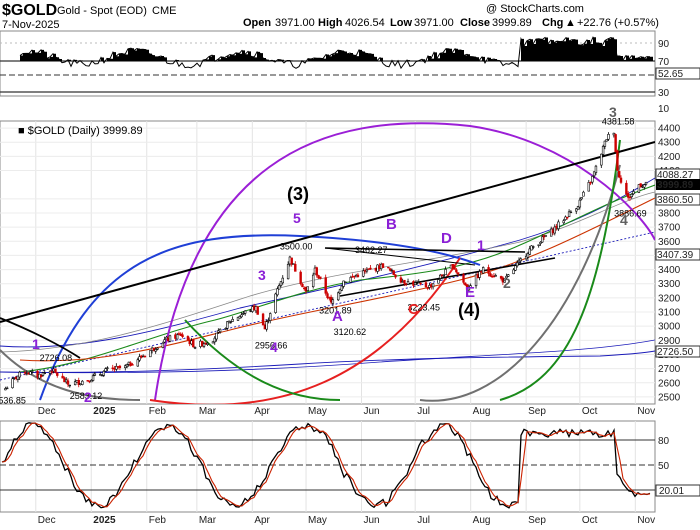 The image size is (700, 530). I want to click on symbol: $GOLD, so click(29, 10).